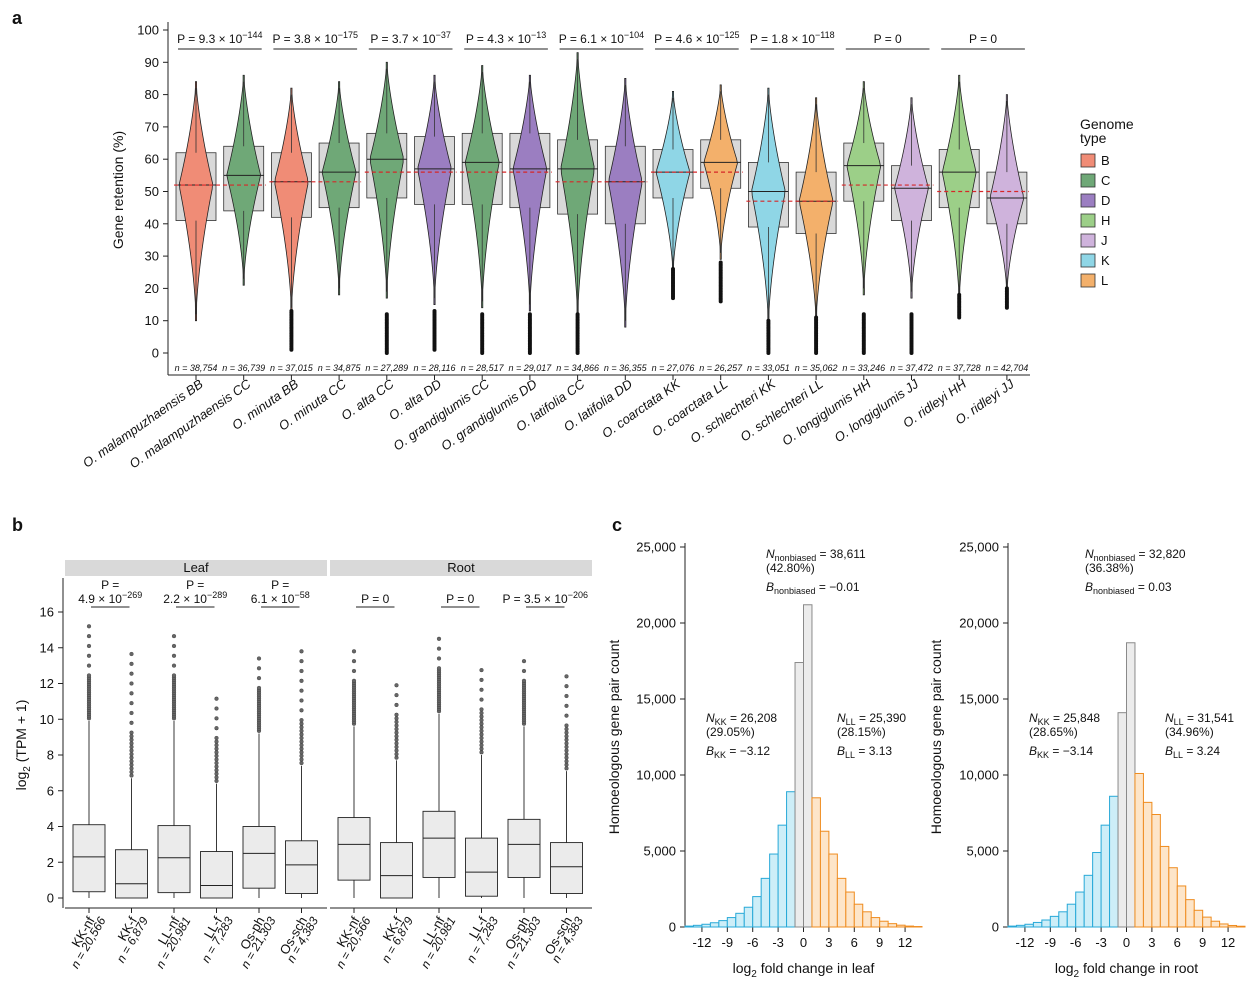  What do you see at coordinates (219, 38) in the screenshot?
I see `panel-a-pvalue: P = 9.3 × 10−144` at bounding box center [219, 38].